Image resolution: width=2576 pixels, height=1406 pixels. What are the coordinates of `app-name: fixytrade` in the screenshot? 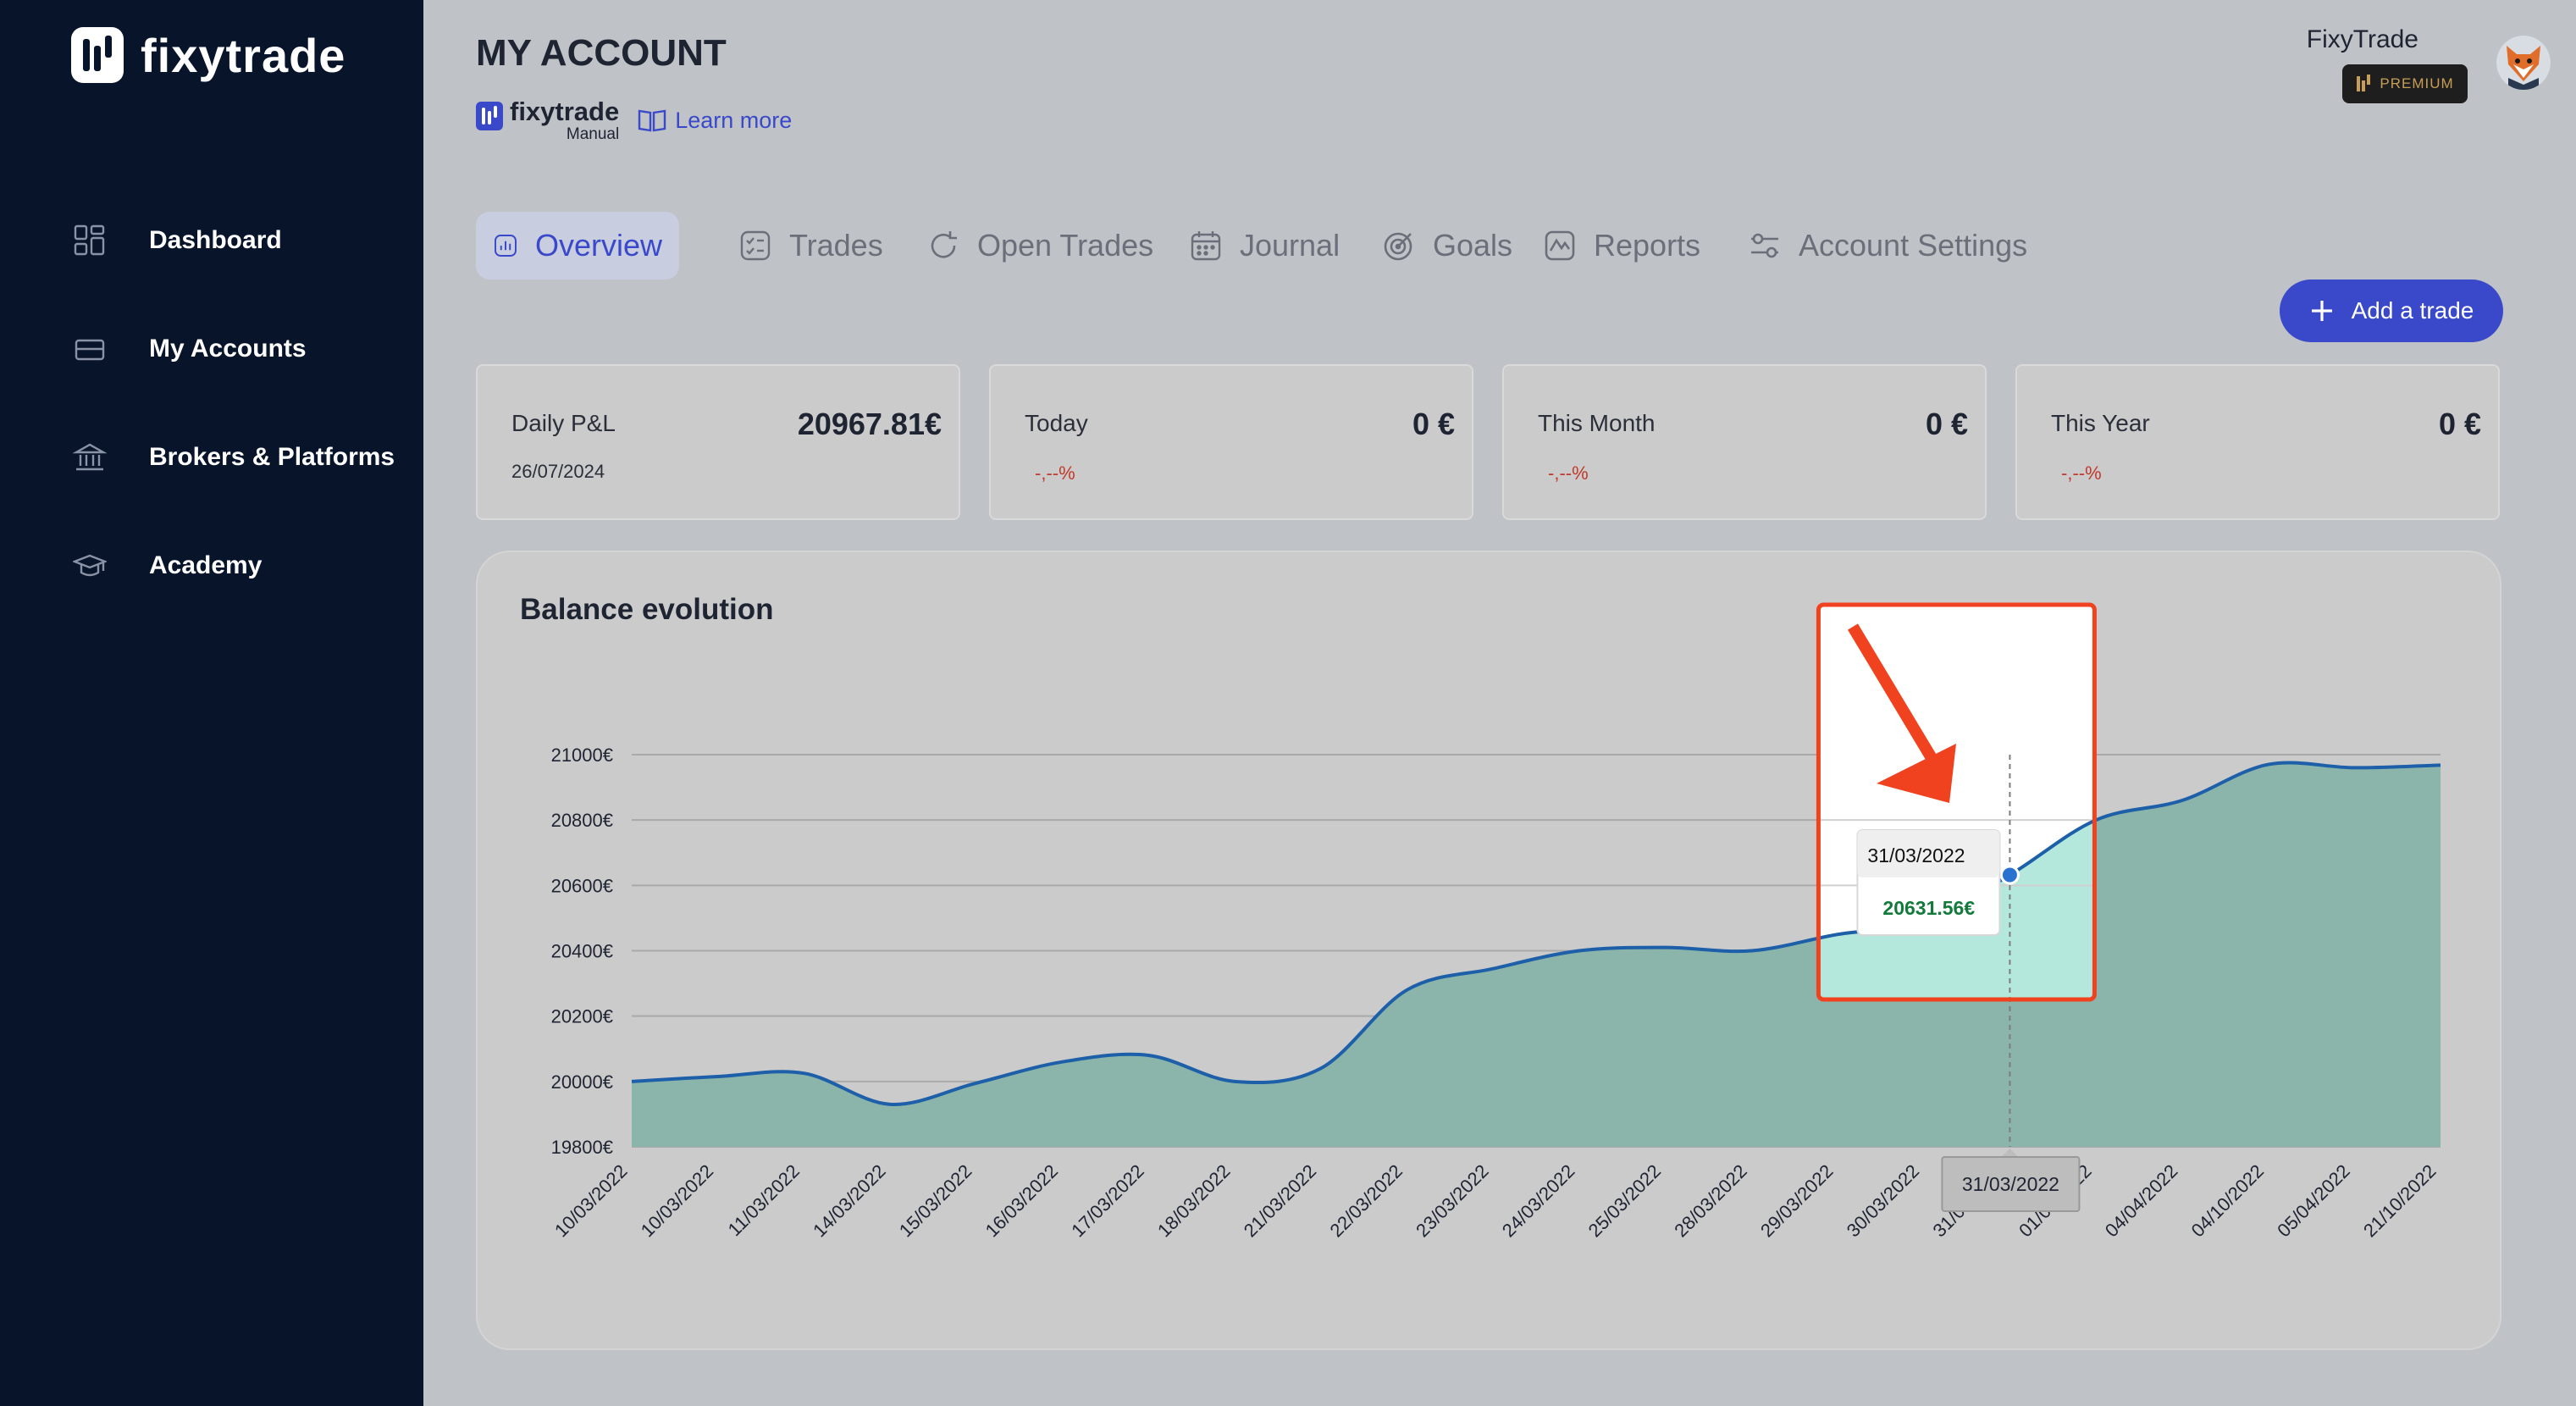 It's located at (243, 55).